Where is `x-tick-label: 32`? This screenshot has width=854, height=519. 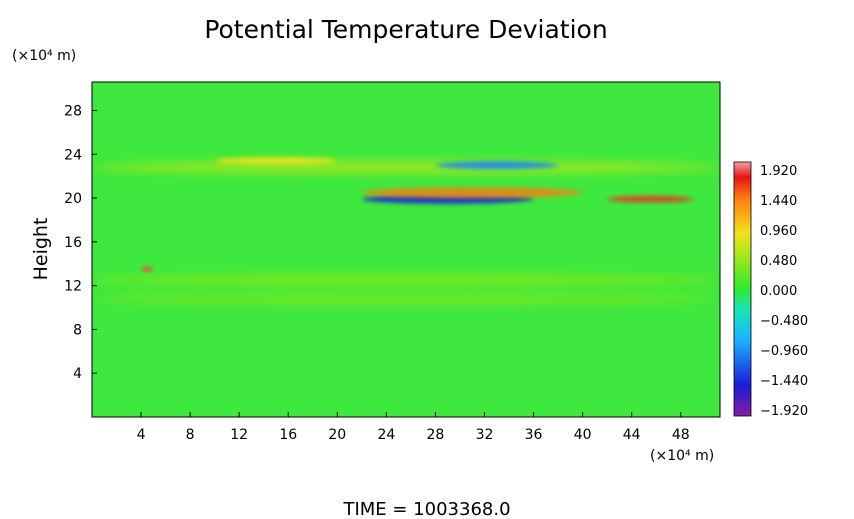
x-tick-label: 32 is located at coordinates (485, 435).